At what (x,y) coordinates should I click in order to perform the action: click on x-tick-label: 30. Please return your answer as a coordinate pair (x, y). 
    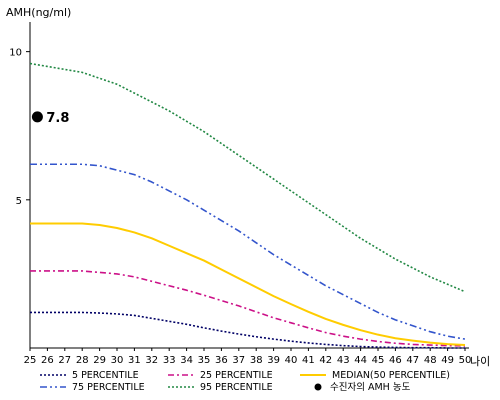
    Looking at the image, I should click on (117, 360).